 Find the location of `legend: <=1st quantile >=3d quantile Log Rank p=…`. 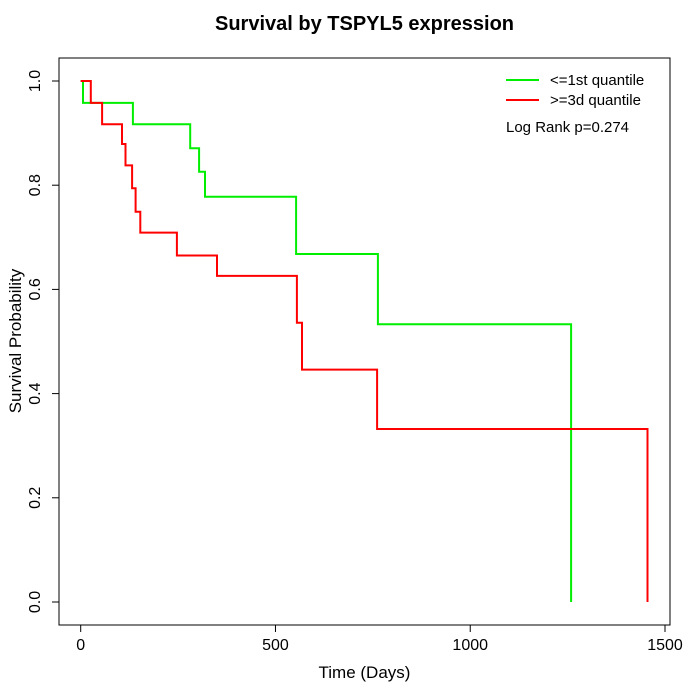

legend: <=1st quantile >=3d quantile Log Rank p=… is located at coordinates (575, 103).